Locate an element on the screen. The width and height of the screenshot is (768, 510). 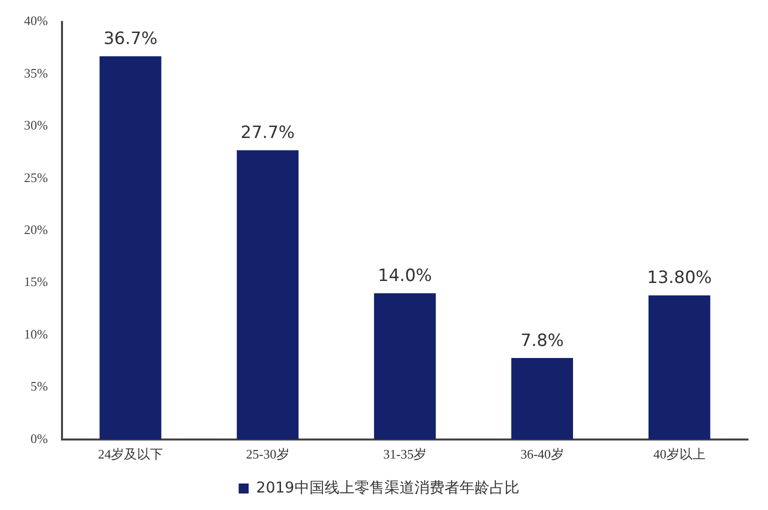
data-label: 7.8% is located at coordinates (542, 340).